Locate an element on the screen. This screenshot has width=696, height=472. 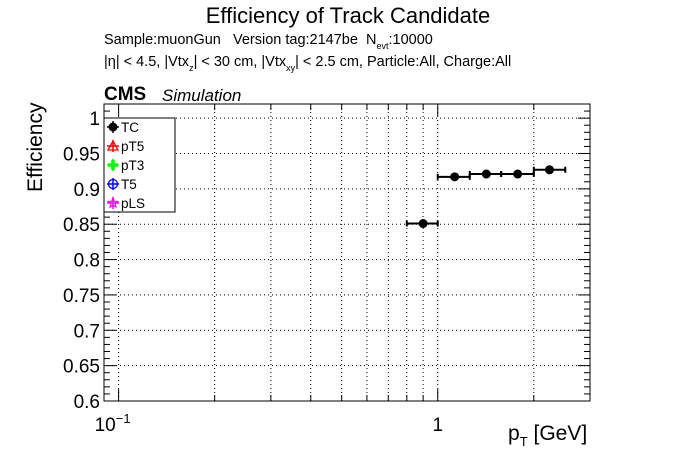
x-axis-label: pT [GeV] is located at coordinates (547, 435).